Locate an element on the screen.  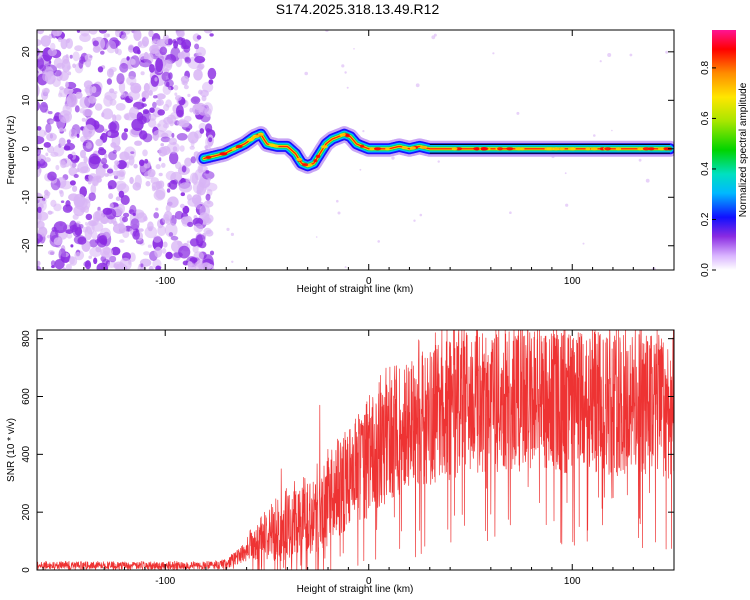
y-tick-label: -20 is located at coordinates (26, 245).